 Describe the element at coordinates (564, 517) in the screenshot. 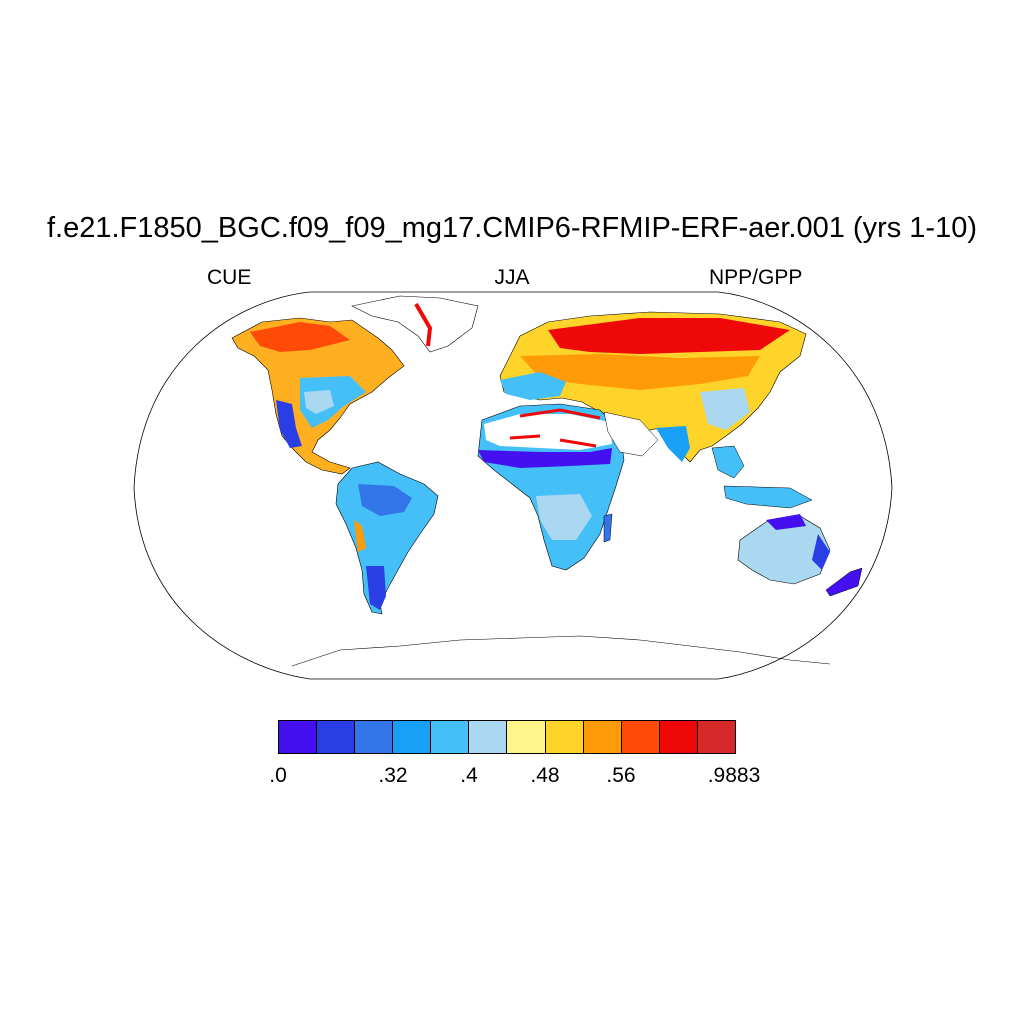

I see `africa-light` at that location.